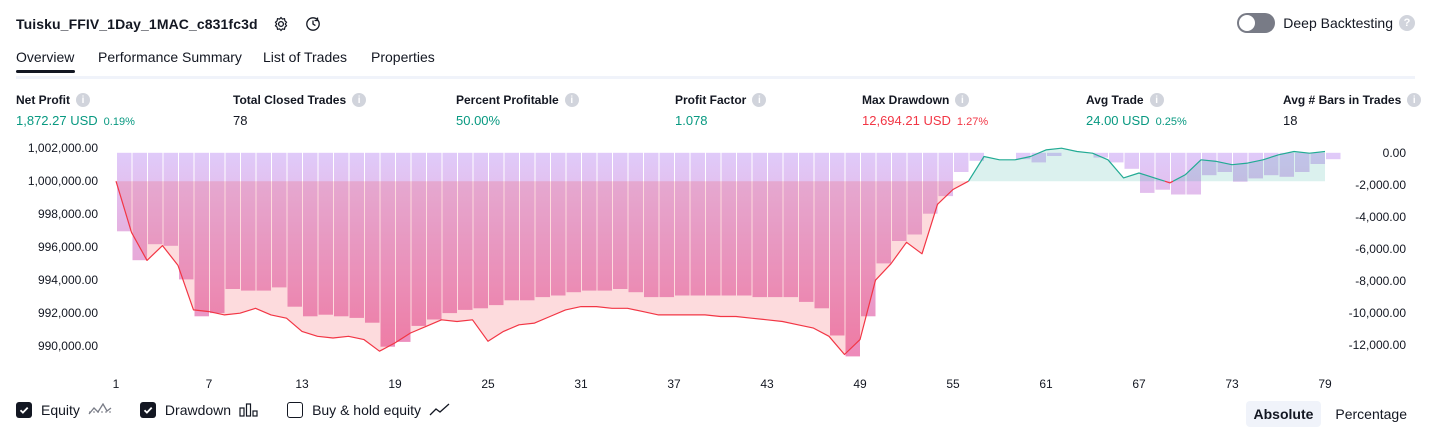  I want to click on left-axis-tick-label: 1,000,000.00, so click(63, 181).